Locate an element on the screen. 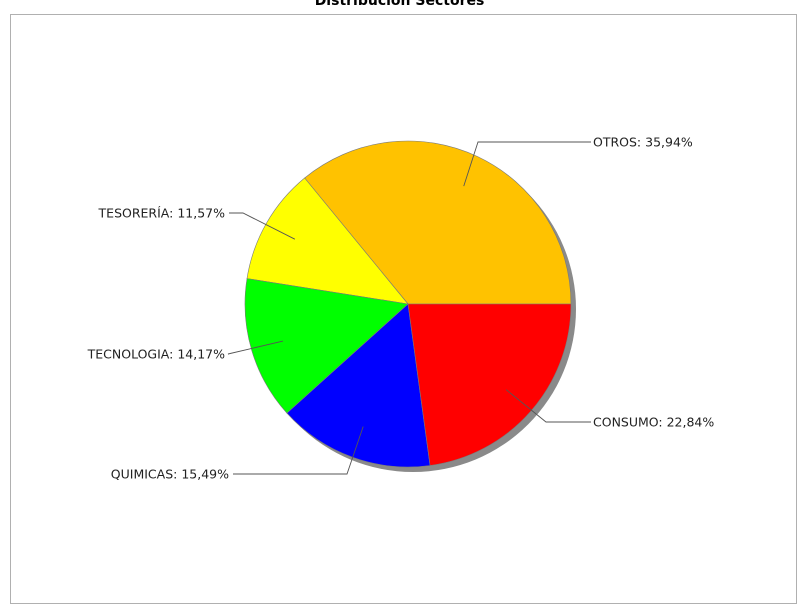 Image resolution: width=799 pixels, height=604 pixels. slice-label-quimicas: QUIMICAS: 15,49% is located at coordinates (170, 474).